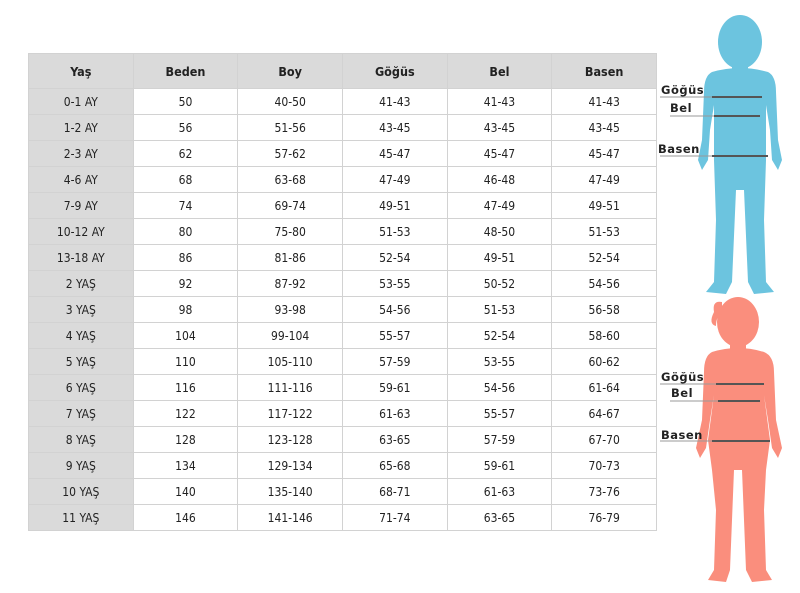  Describe the element at coordinates (81, 517) in the screenshot. I see `age-cell: 11 YAŞ` at that location.